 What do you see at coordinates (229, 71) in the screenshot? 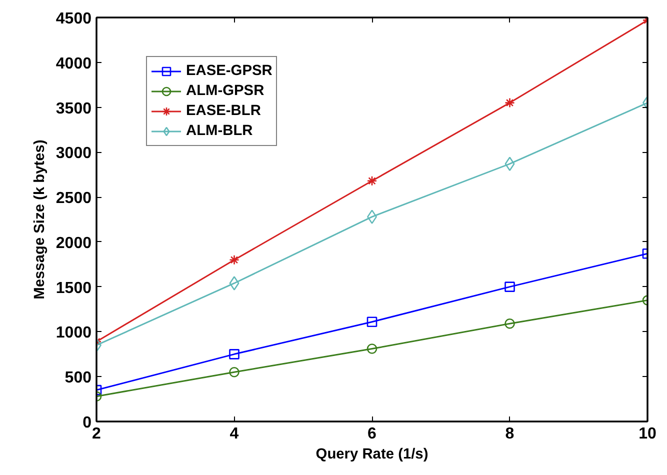
I see `legend-label: EASE-GPSR` at bounding box center [229, 71].